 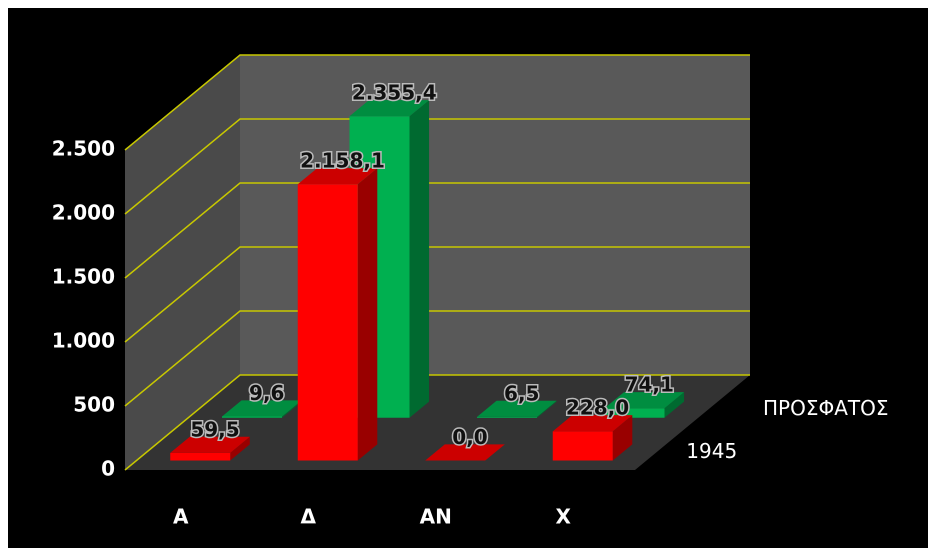 I want to click on y-tick-label: 1.500, so click(x=83, y=277).